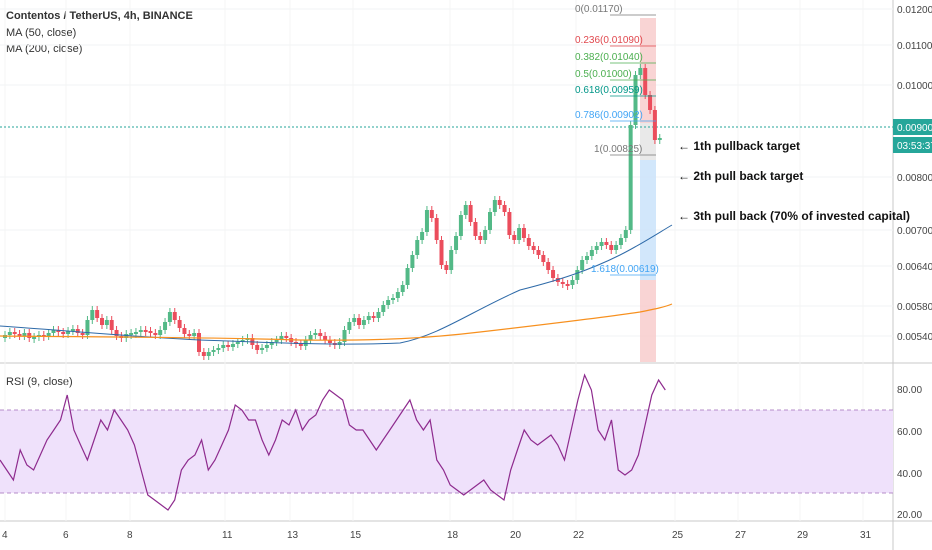 This screenshot has width=932, height=550. Describe the element at coordinates (740, 176) in the screenshot. I see `annotation-text: ← 2th pull back target` at that location.